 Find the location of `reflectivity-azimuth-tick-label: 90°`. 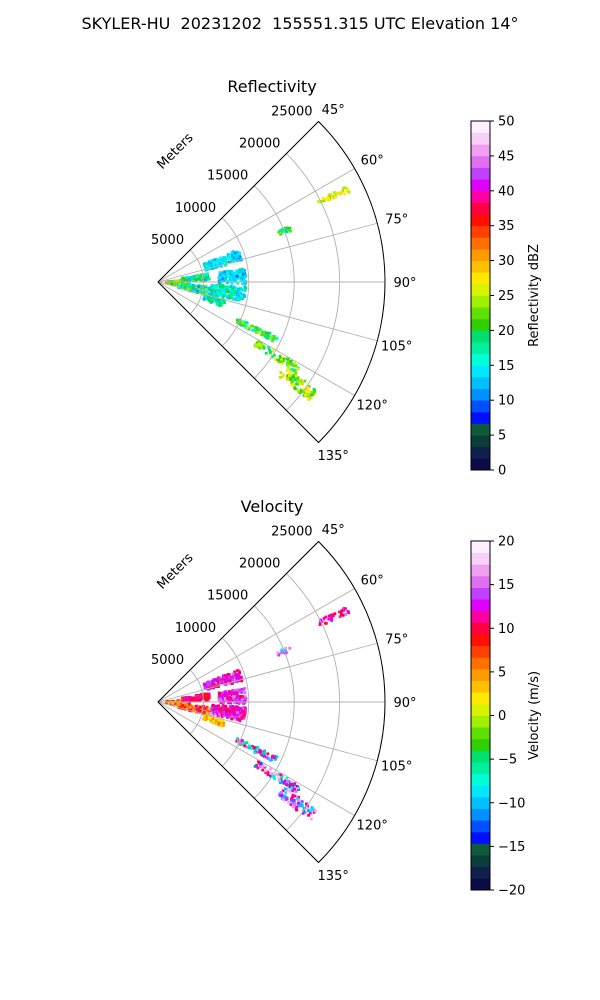

reflectivity-azimuth-tick-label: 90° is located at coordinates (404, 283).